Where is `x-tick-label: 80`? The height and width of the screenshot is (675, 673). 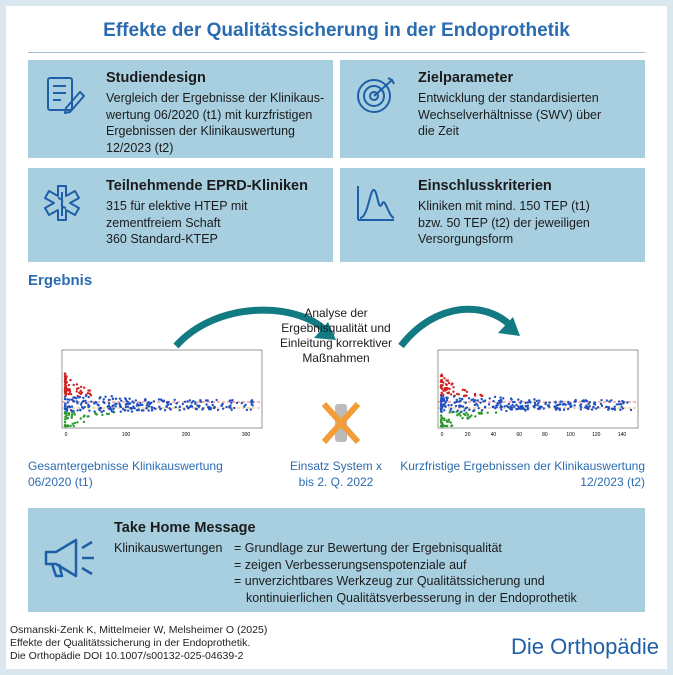
x-tick-label: 80 is located at coordinates (545, 435).